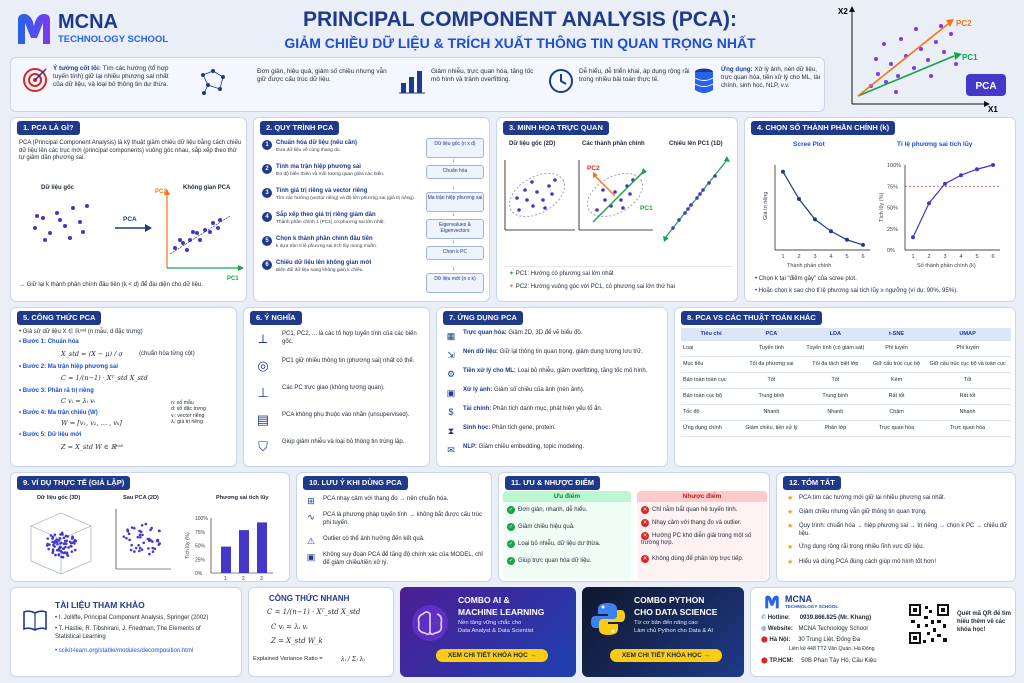 The height and width of the screenshot is (683, 1024). I want to click on section-2-heading: 2. QUY TRÌNH PCA, so click(300, 128).